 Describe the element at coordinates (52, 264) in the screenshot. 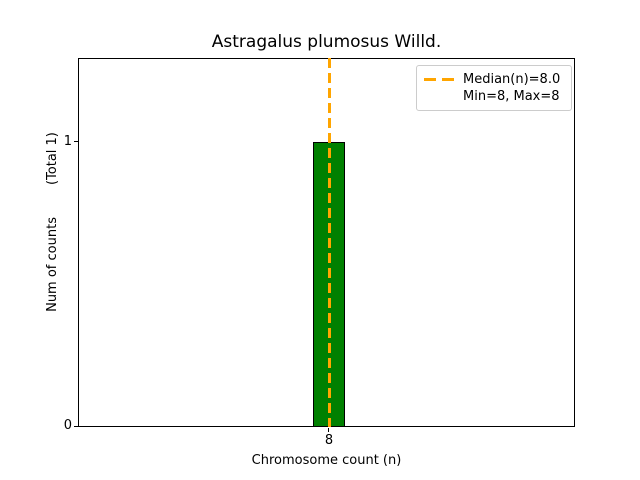

I see `yaxis-label-main: Num of counts` at that location.